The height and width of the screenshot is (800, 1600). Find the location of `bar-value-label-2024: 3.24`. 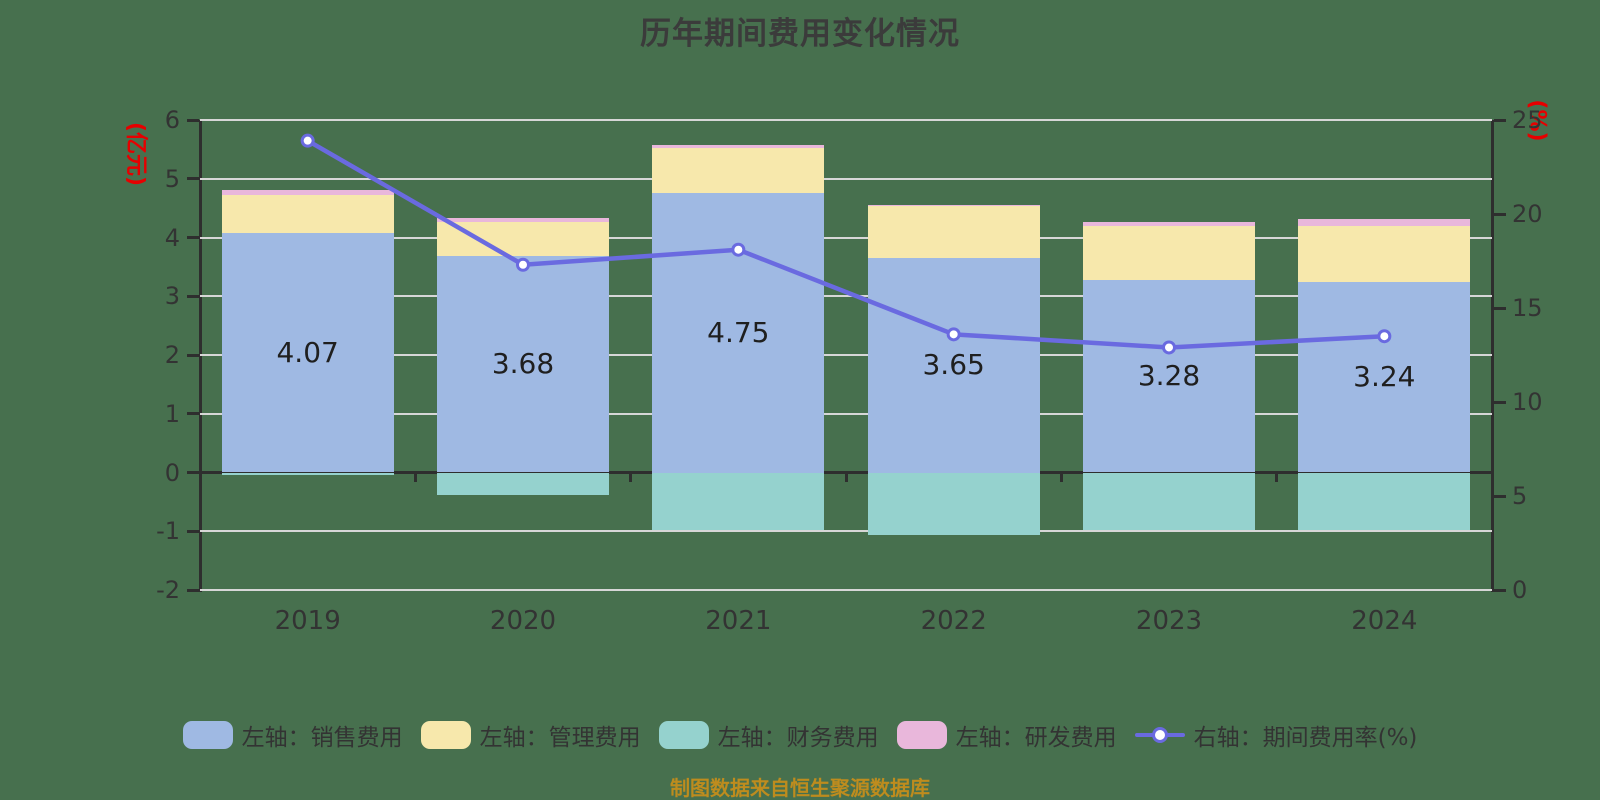

bar-value-label-2024: 3.24 is located at coordinates (1384, 377).